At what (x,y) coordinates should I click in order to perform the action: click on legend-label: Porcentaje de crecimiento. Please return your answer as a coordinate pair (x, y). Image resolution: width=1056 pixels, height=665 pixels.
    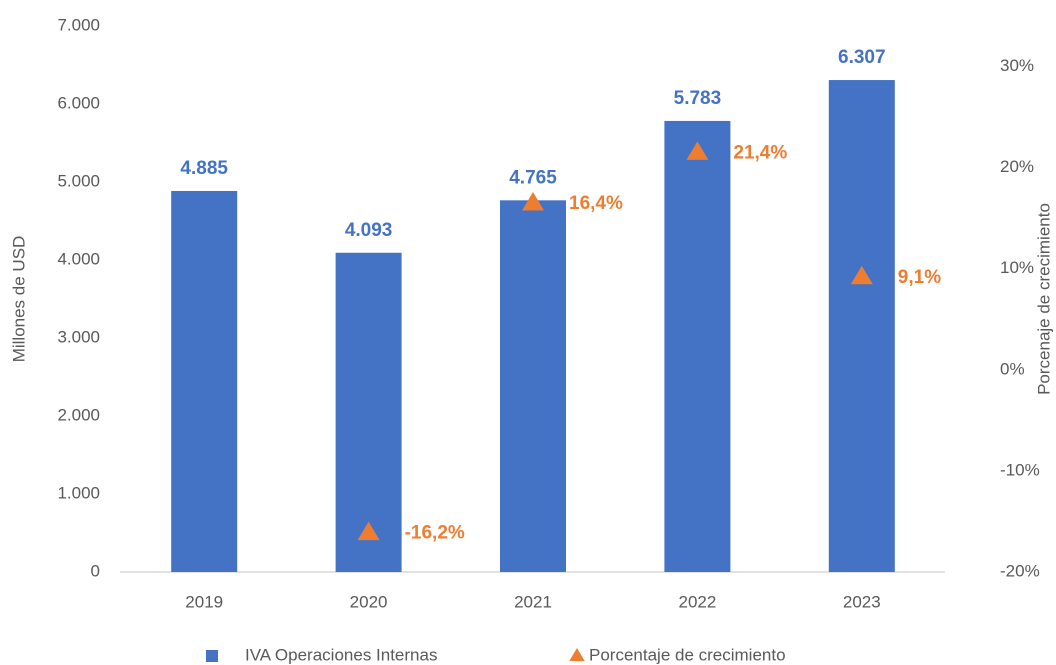
    Looking at the image, I should click on (687, 654).